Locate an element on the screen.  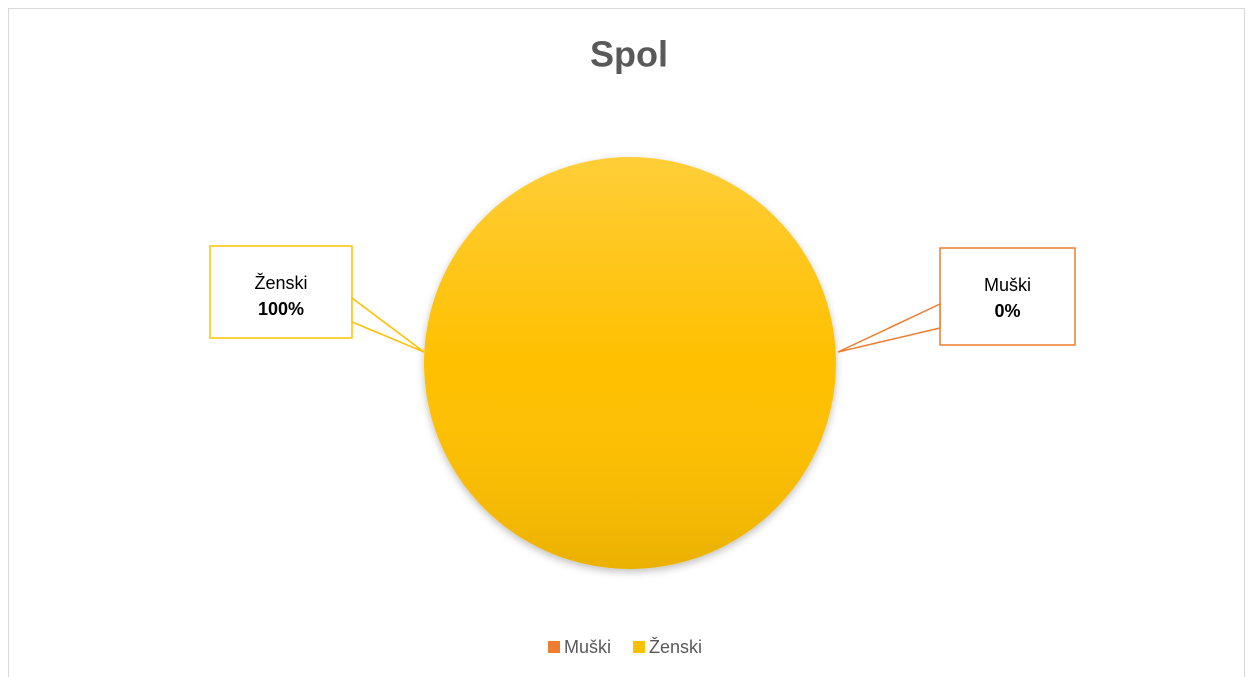
data-label-value: 100% is located at coordinates (281, 309).